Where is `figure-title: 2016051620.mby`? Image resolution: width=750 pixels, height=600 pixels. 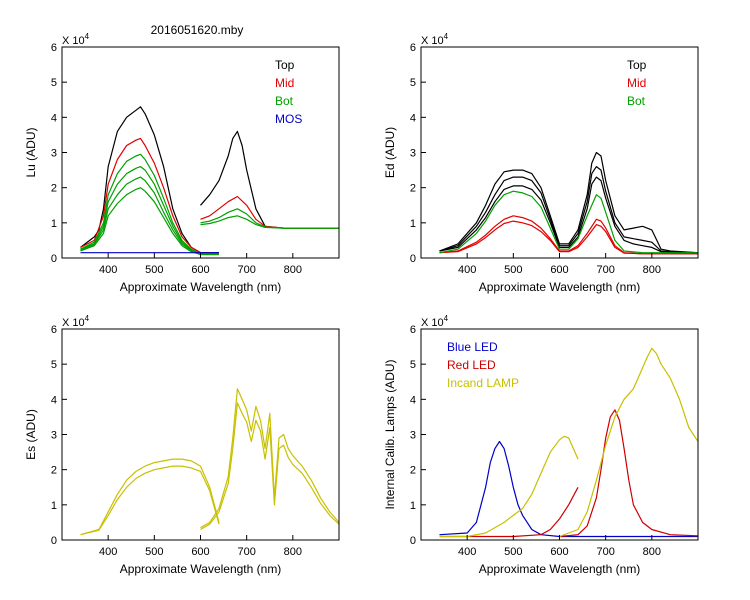 figure-title: 2016051620.mby is located at coordinates (197, 30).